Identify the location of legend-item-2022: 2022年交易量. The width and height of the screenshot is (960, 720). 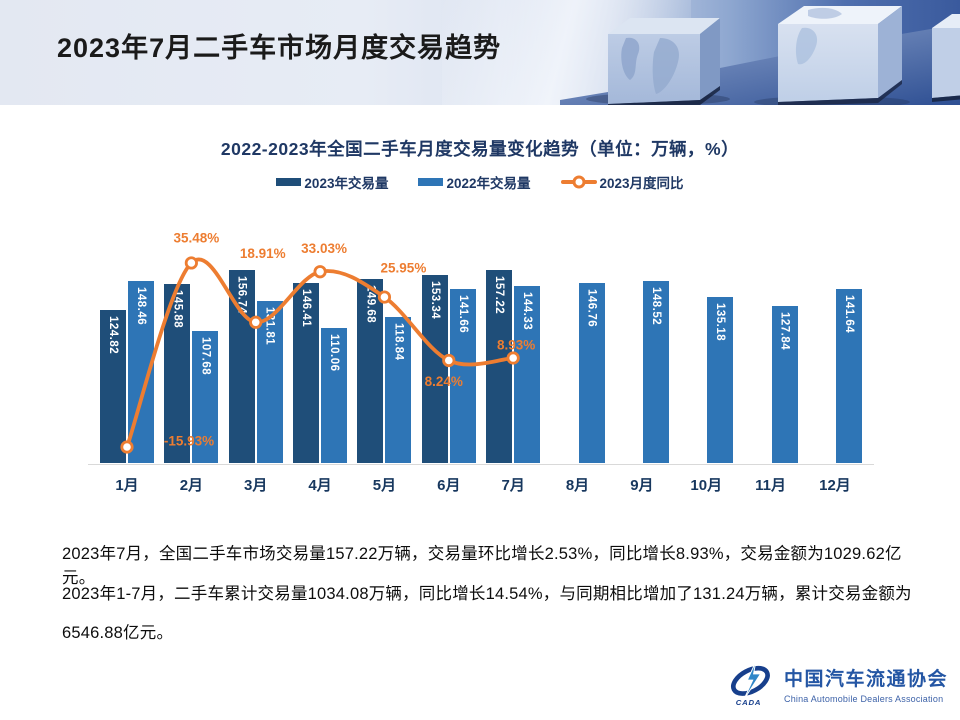
(474, 182).